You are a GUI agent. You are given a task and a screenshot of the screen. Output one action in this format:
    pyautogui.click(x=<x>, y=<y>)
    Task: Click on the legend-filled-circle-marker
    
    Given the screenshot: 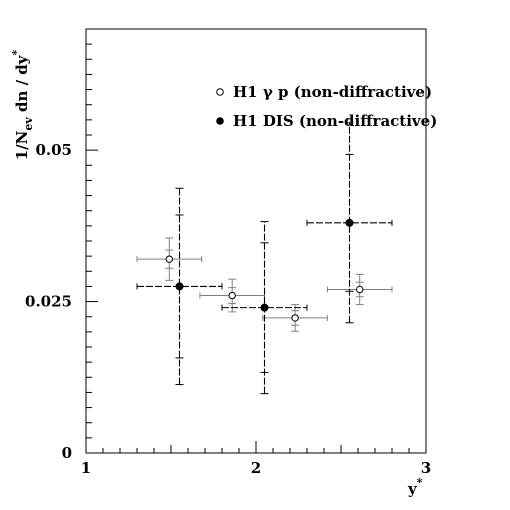 What is the action you would take?
    pyautogui.click(x=220, y=121)
    